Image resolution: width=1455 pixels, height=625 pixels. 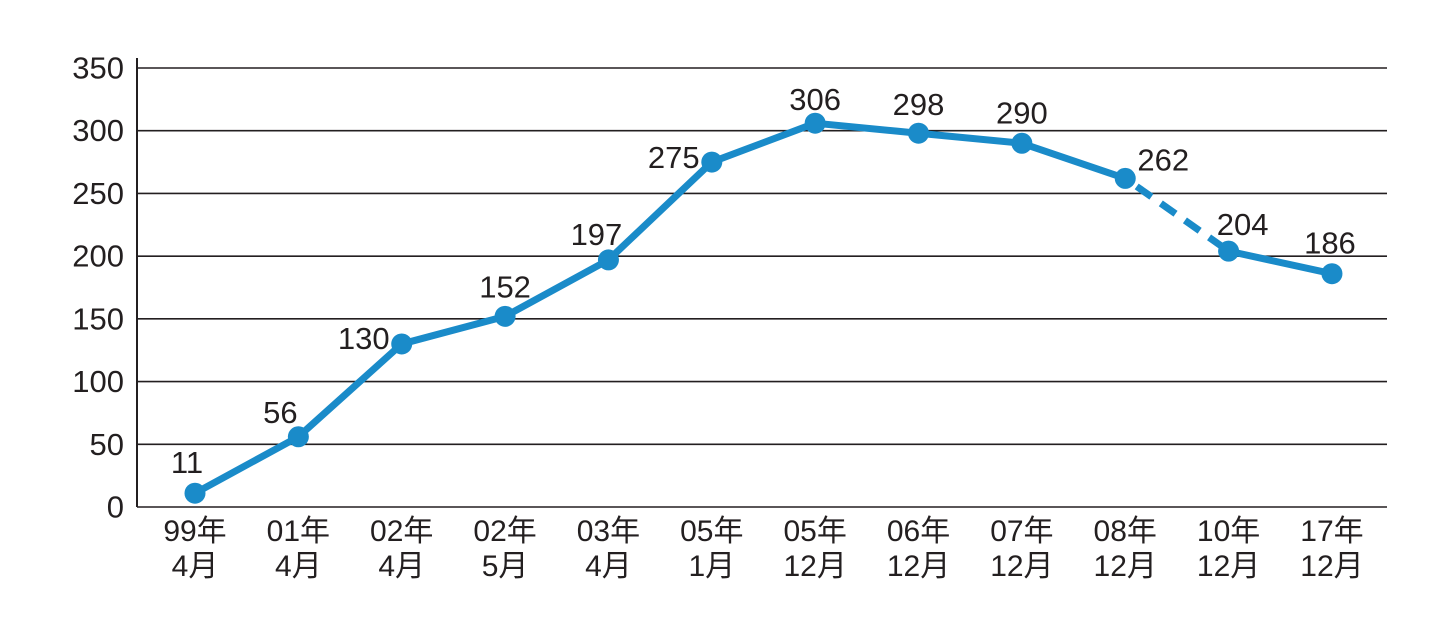 What do you see at coordinates (98, 68) in the screenshot?
I see `y-axis-tick-label: 350` at bounding box center [98, 68].